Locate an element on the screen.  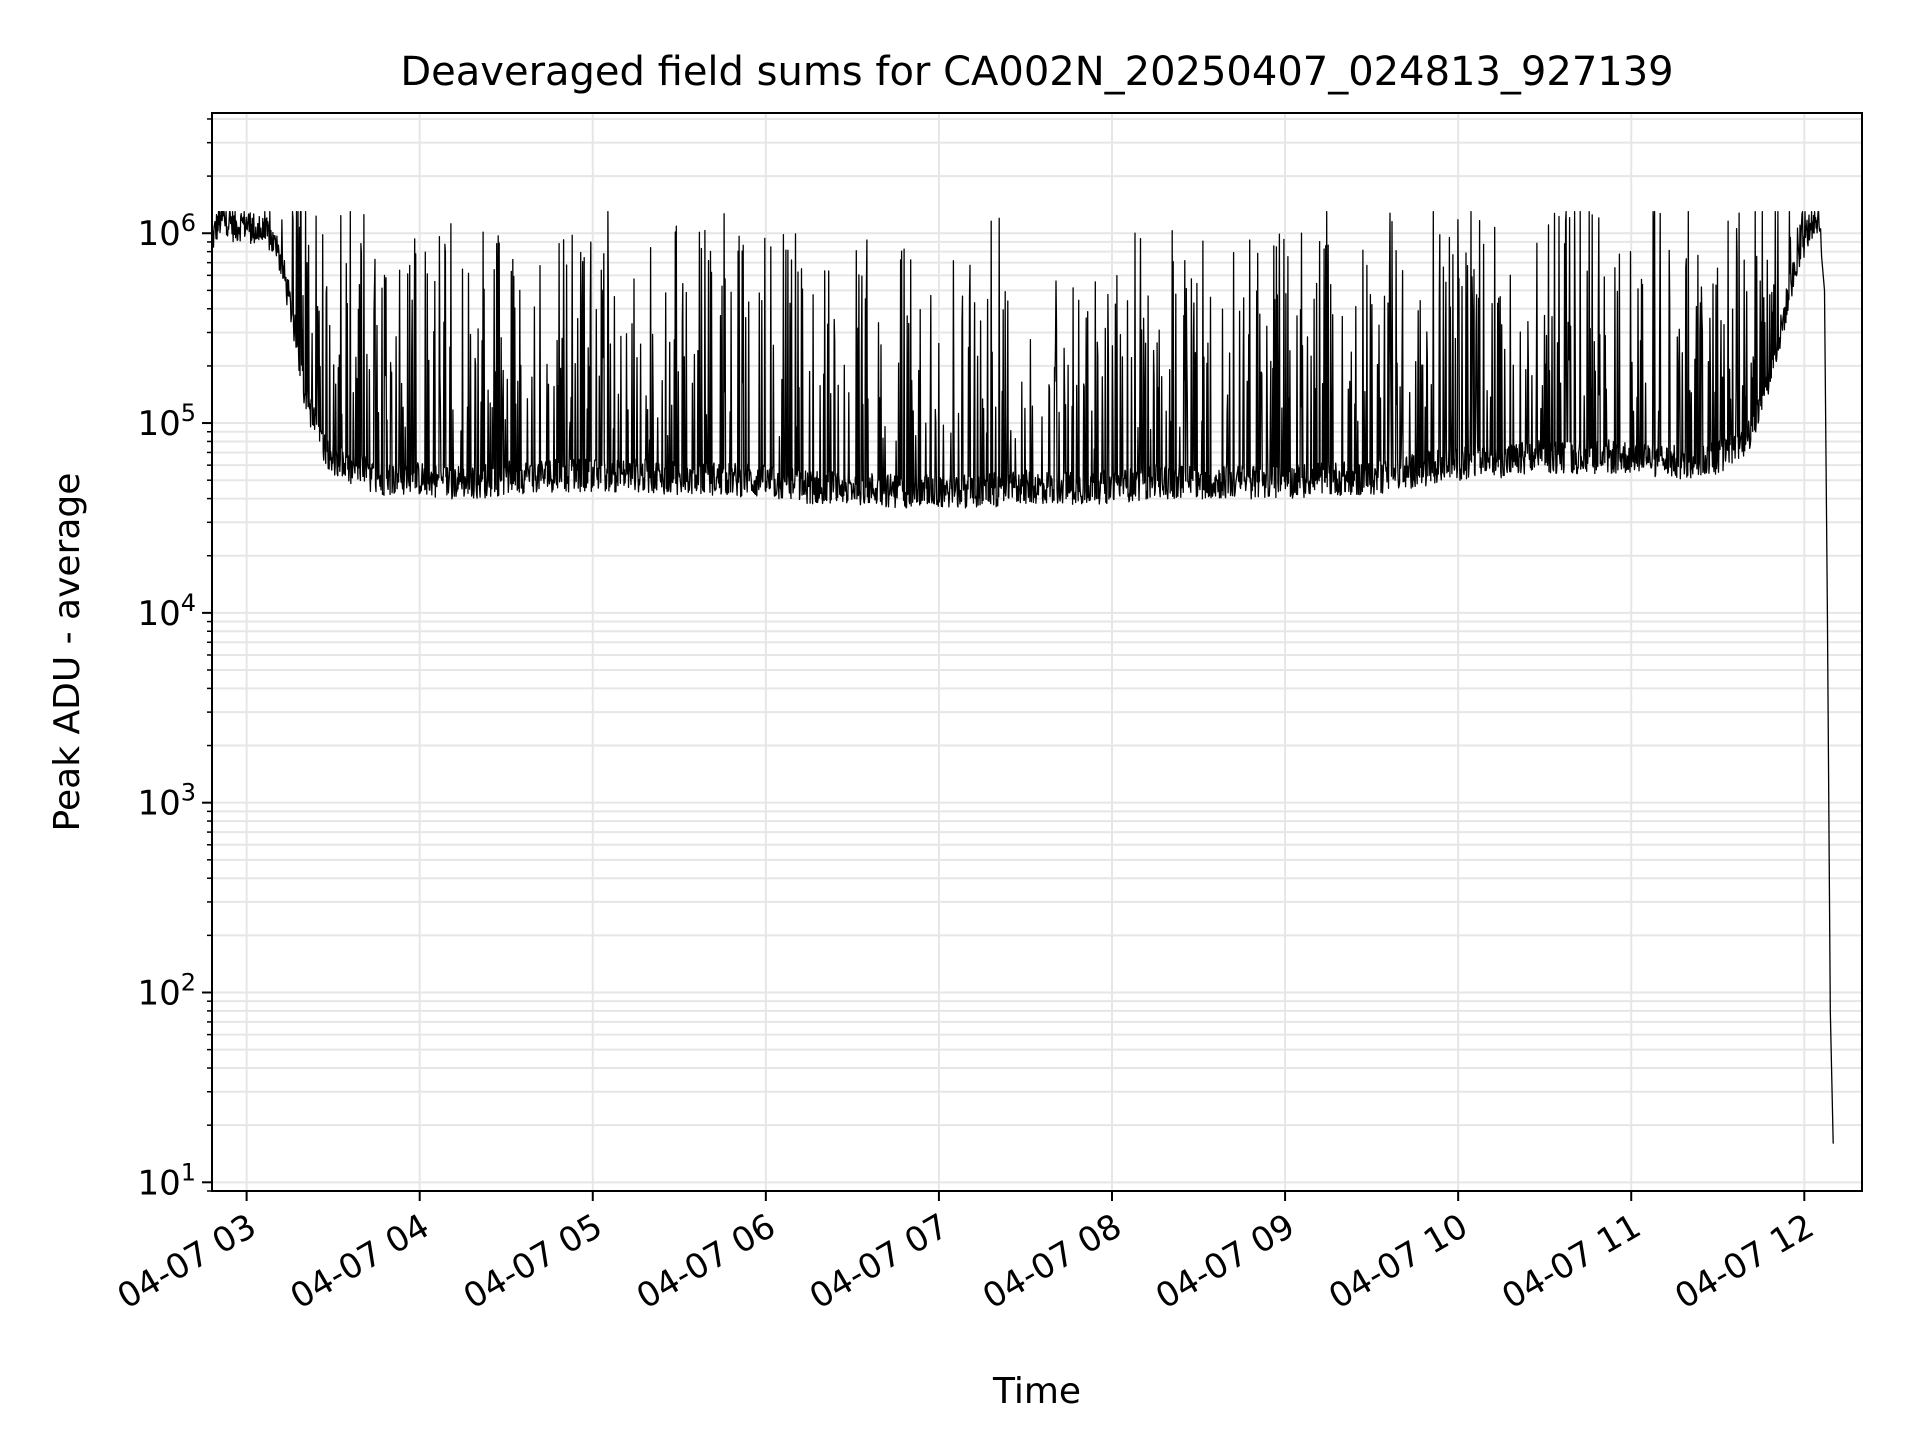
y-tick-label: 10⁵ is located at coordinates (166, 421).